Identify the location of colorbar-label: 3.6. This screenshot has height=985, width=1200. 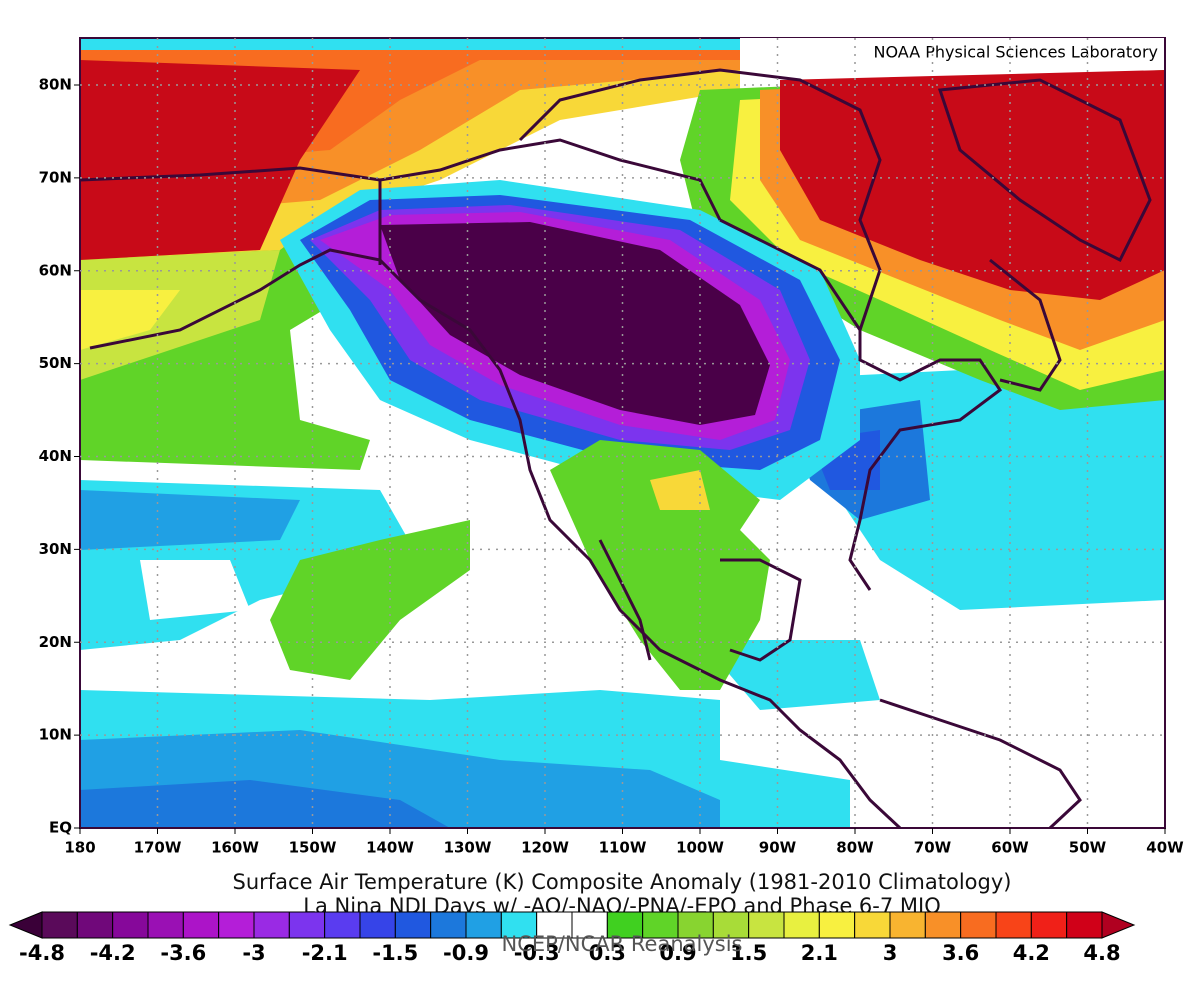
(960, 953).